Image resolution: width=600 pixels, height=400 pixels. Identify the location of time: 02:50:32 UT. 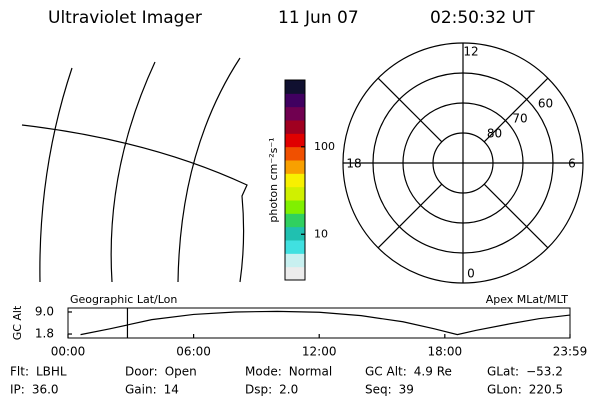
(482, 18).